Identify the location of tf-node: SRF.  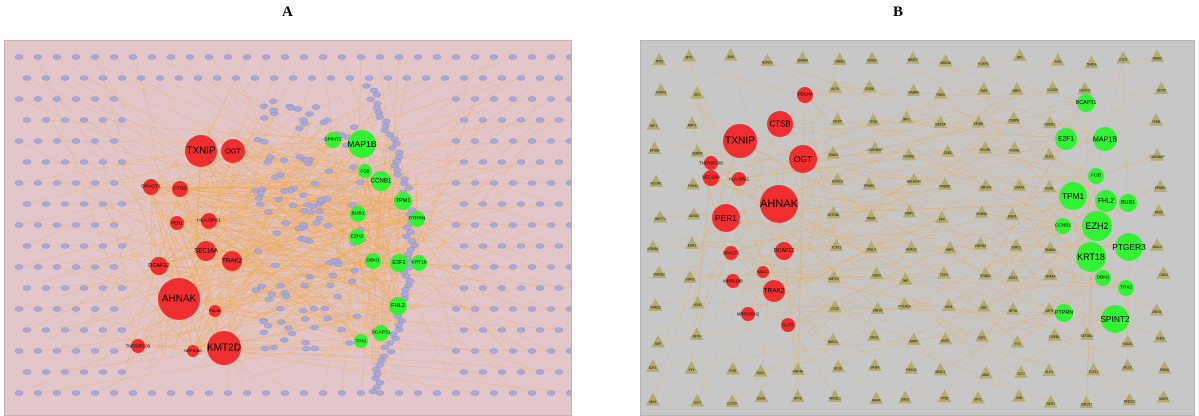
(658, 341).